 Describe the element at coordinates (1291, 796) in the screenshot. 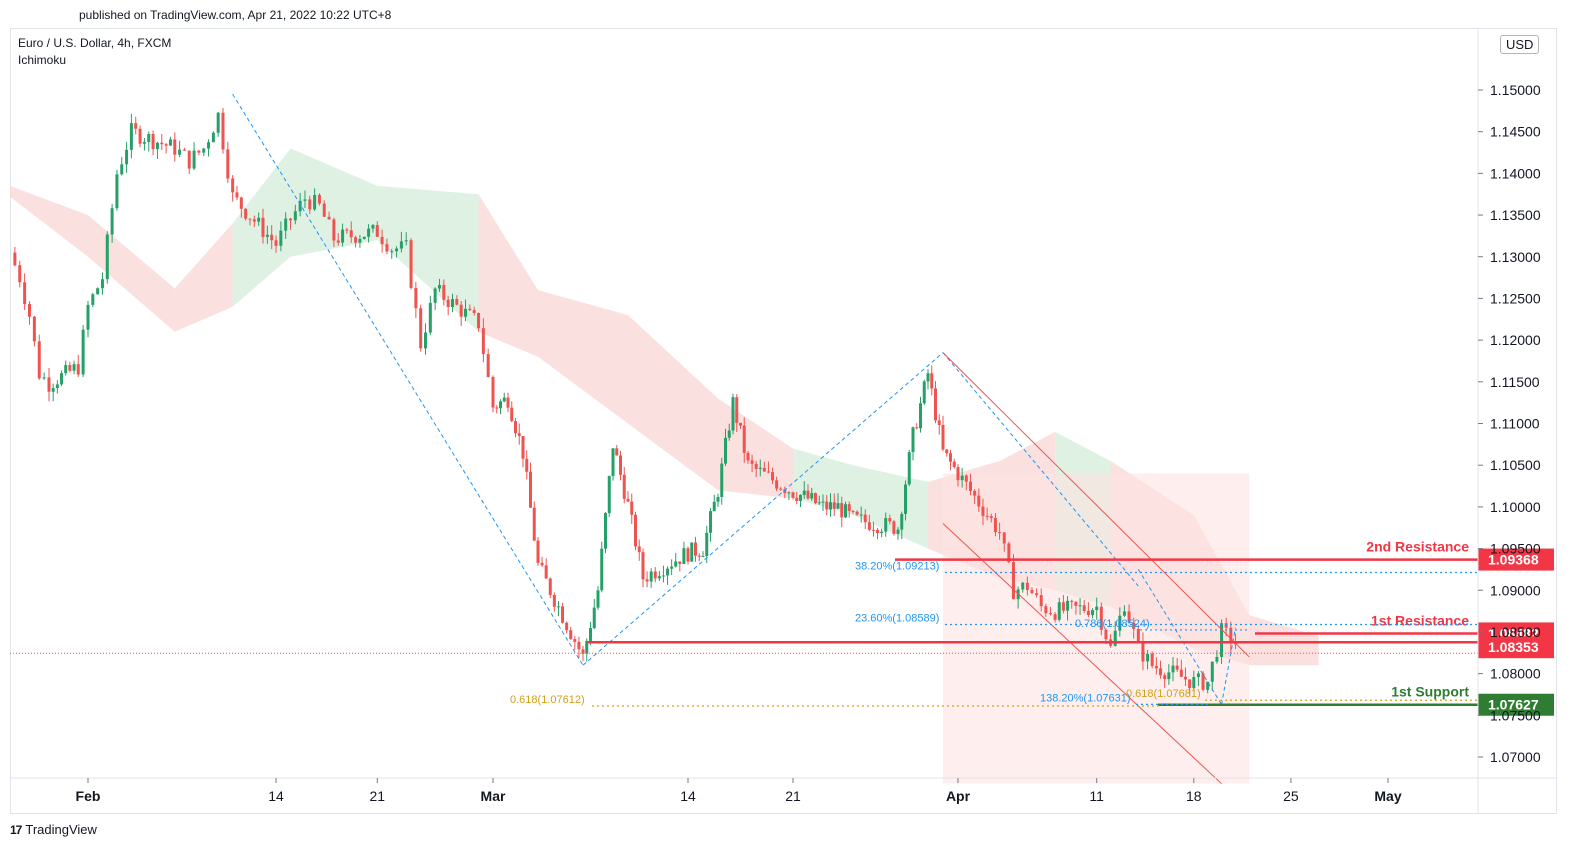

I see `x-tick-label: 25` at that location.